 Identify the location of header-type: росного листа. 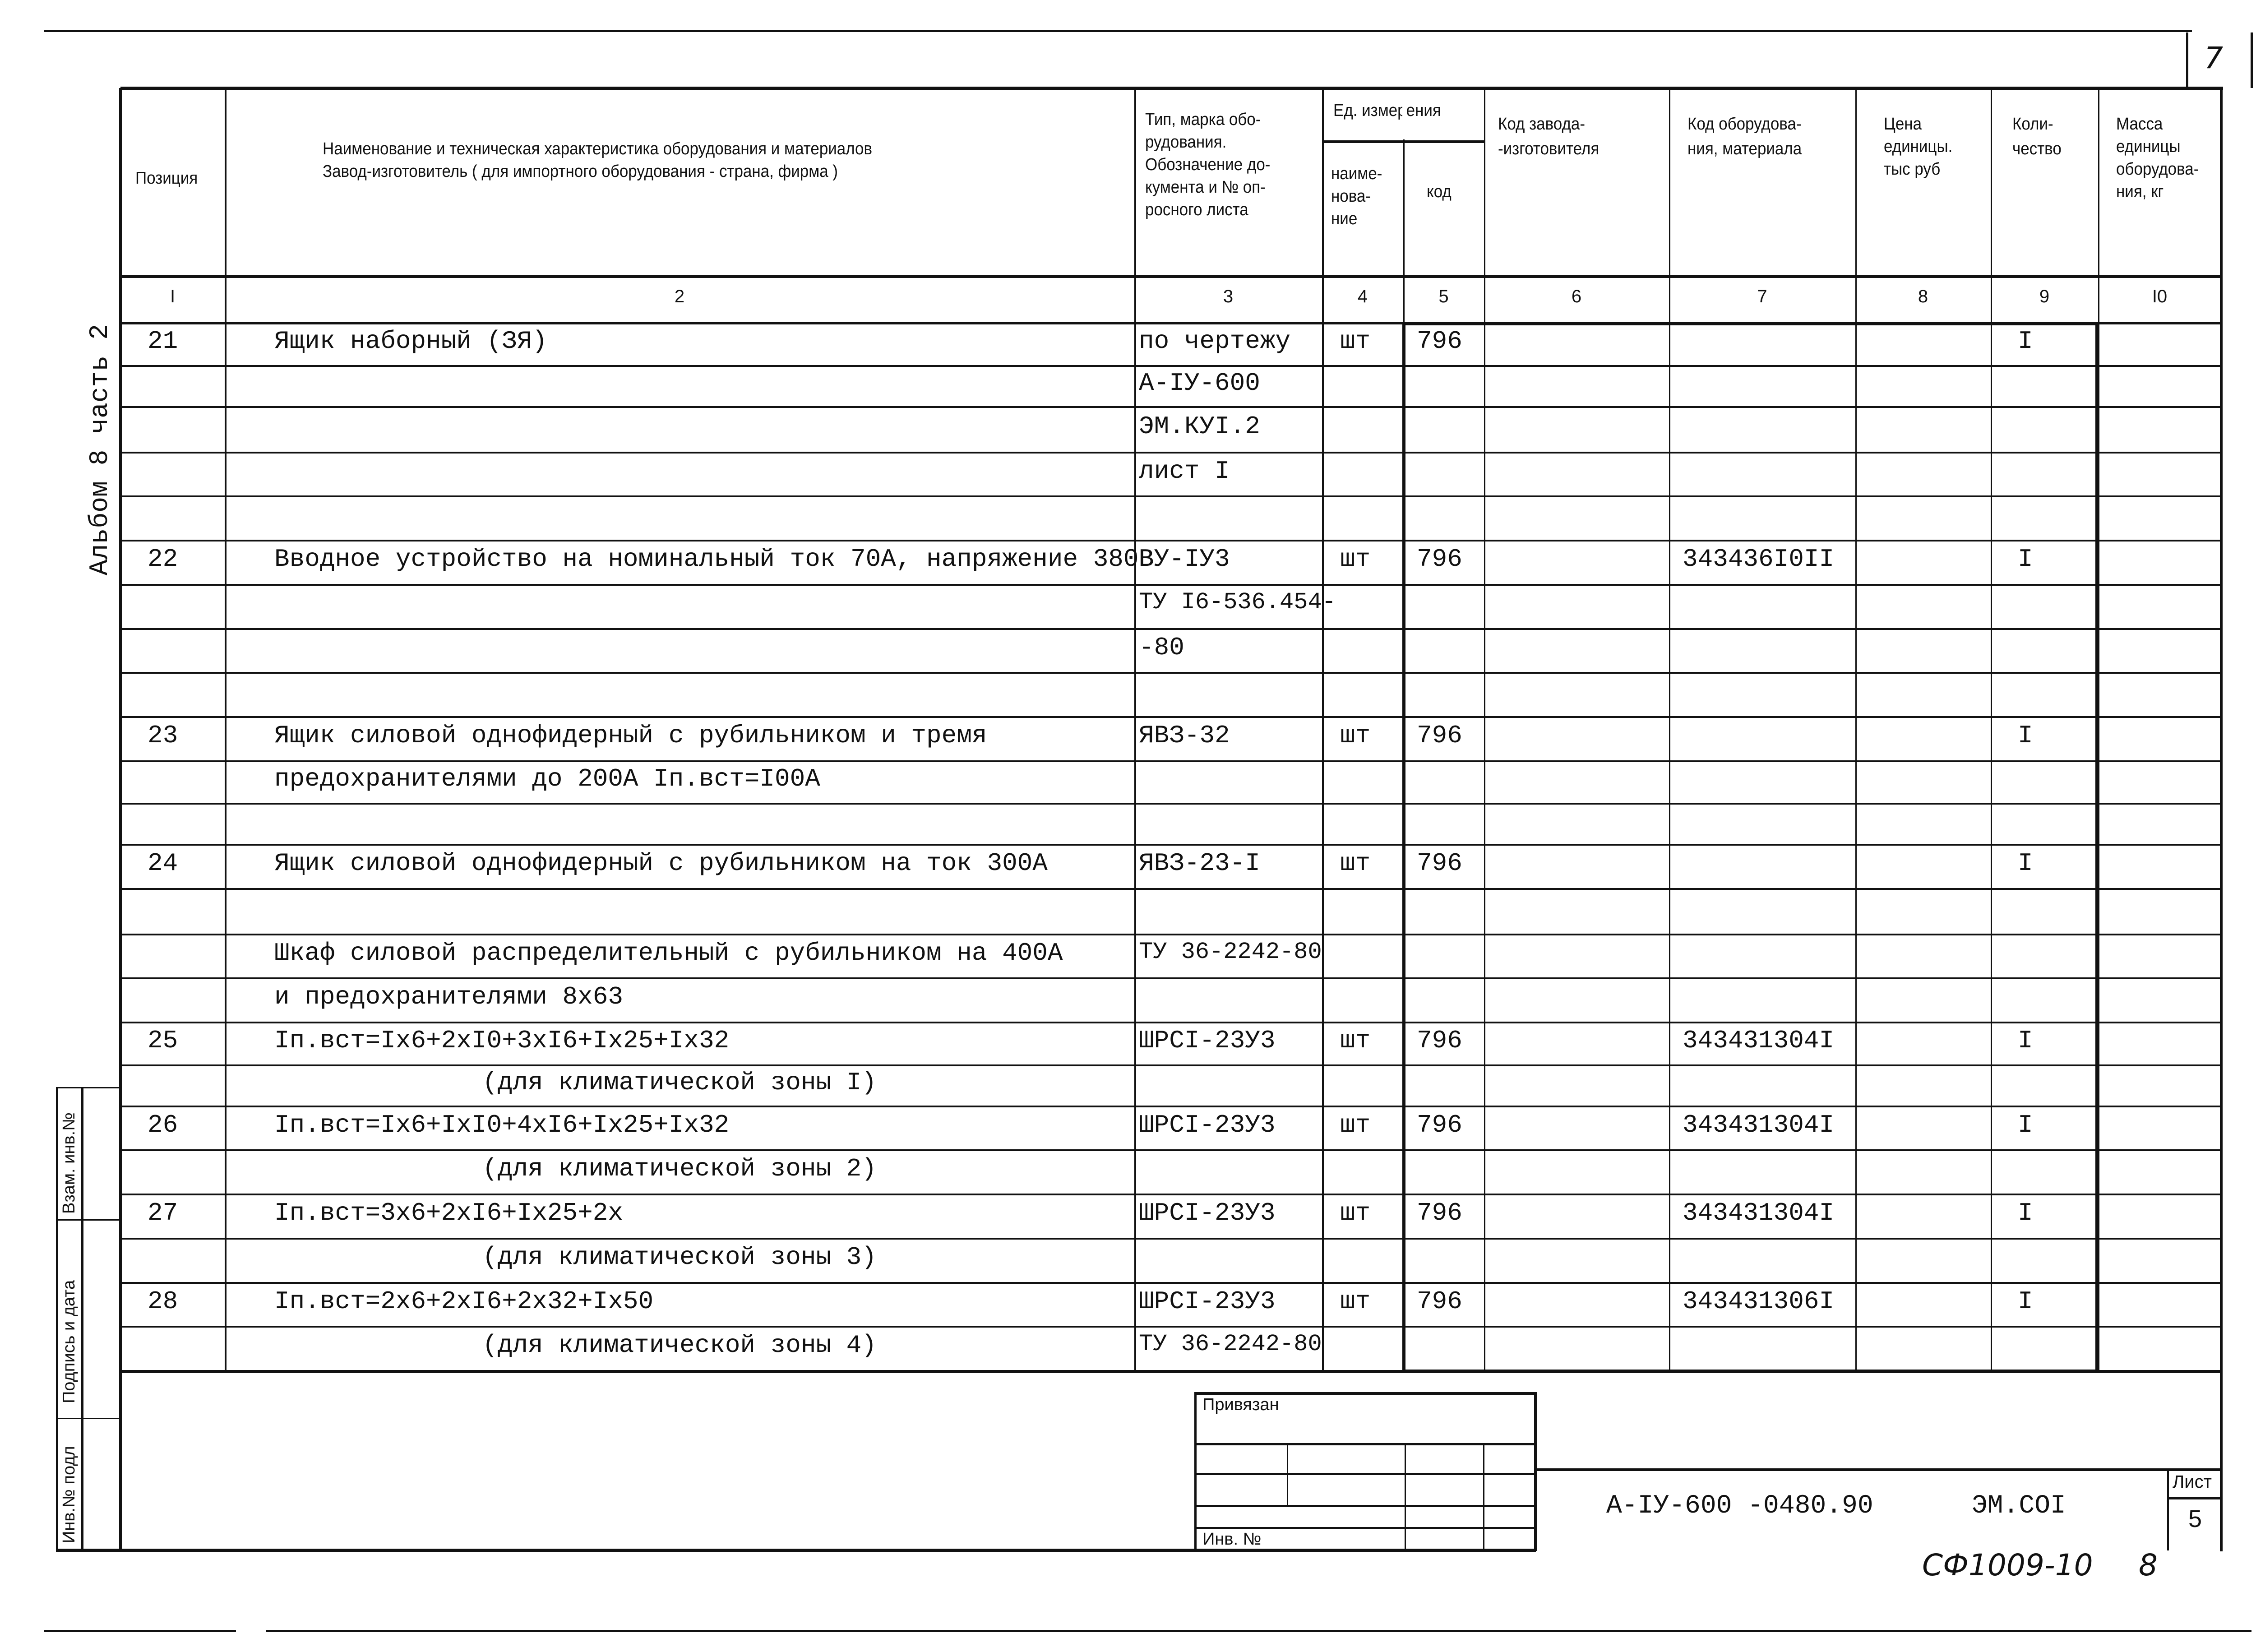
(1196, 209).